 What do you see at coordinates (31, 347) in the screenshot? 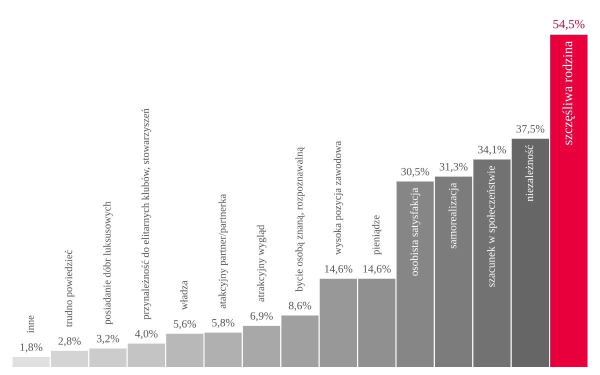
I see `data-label: 1,8%` at bounding box center [31, 347].